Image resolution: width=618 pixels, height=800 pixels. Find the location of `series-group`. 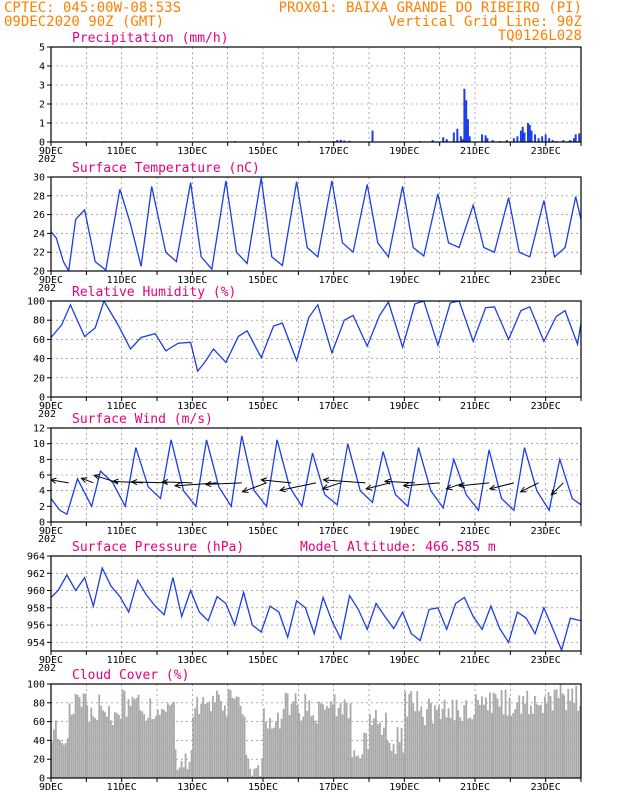

series-group is located at coordinates (316, 731).